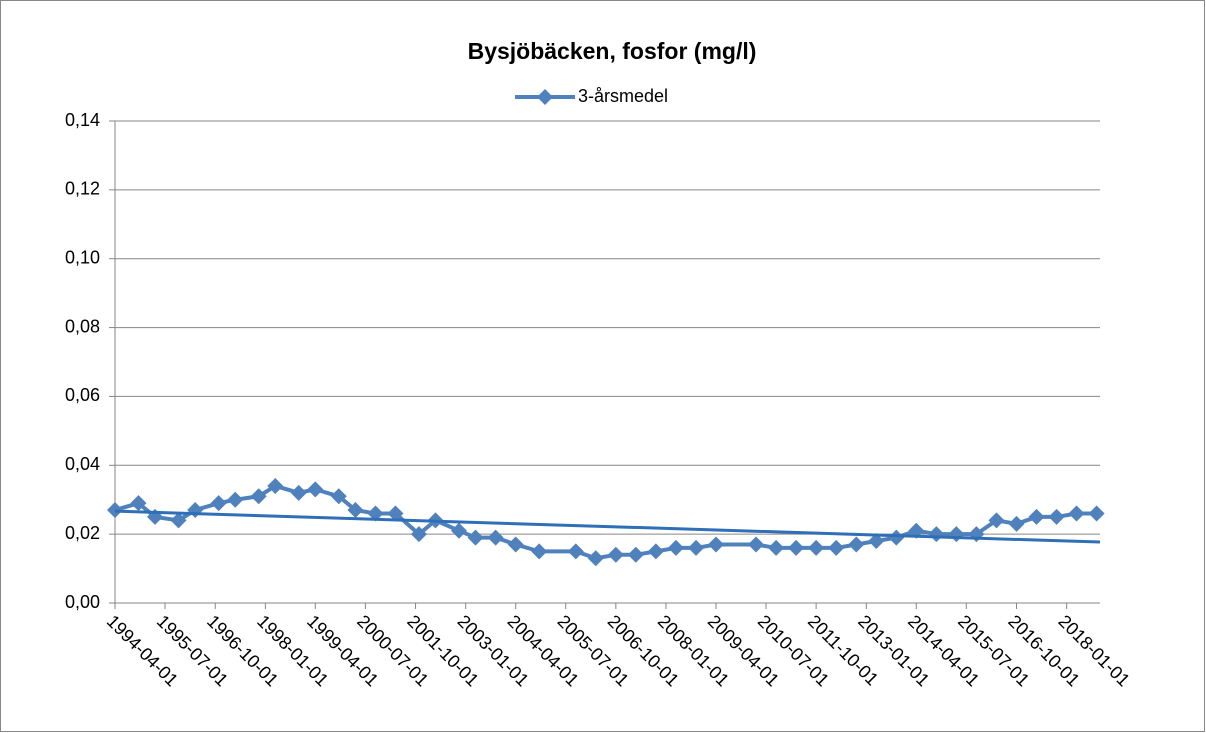 The image size is (1206, 733). What do you see at coordinates (82, 120) in the screenshot?
I see `y-tick-label: 0,14` at bounding box center [82, 120].